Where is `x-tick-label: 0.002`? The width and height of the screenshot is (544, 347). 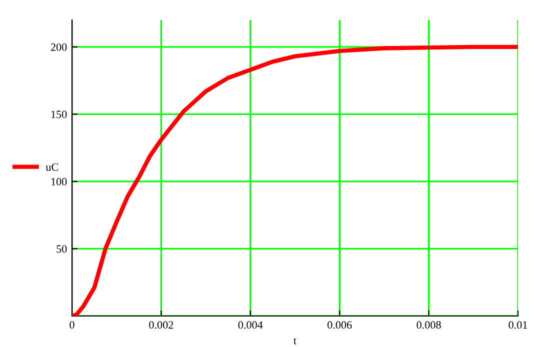 x-tick-label: 0.002 is located at coordinates (161, 325).